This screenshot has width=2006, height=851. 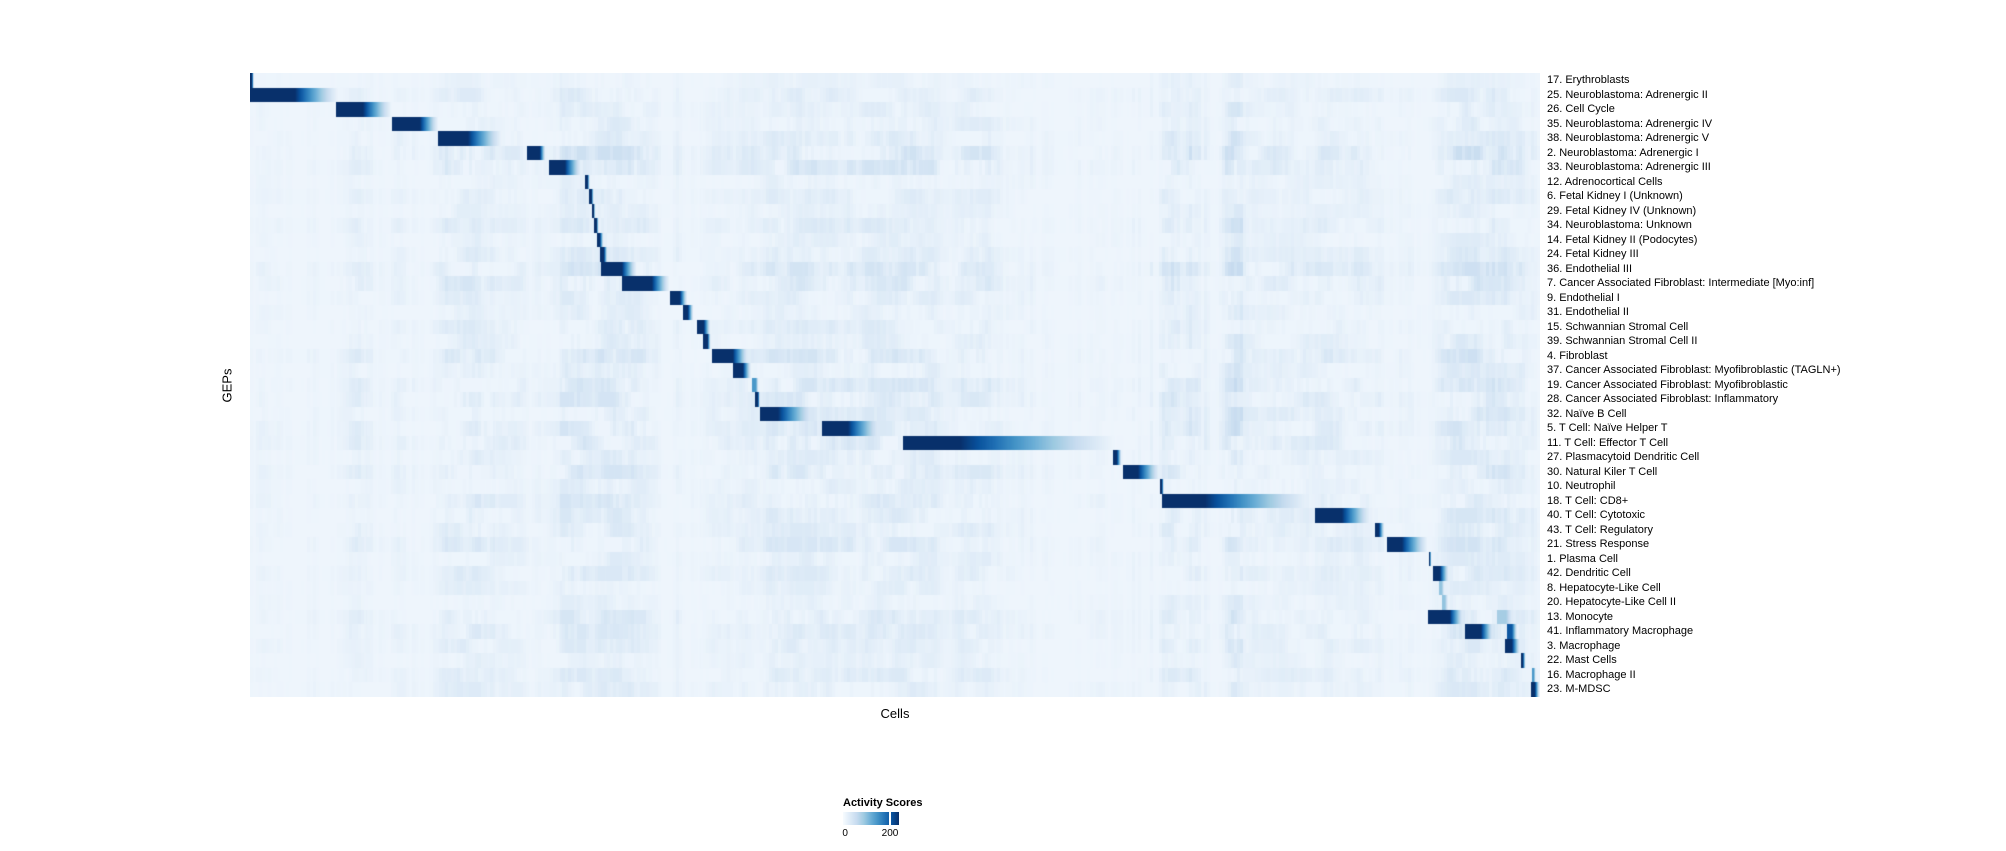 I want to click on row-label: 39. Schwannian Stromal Cell II, so click(x=1622, y=341).